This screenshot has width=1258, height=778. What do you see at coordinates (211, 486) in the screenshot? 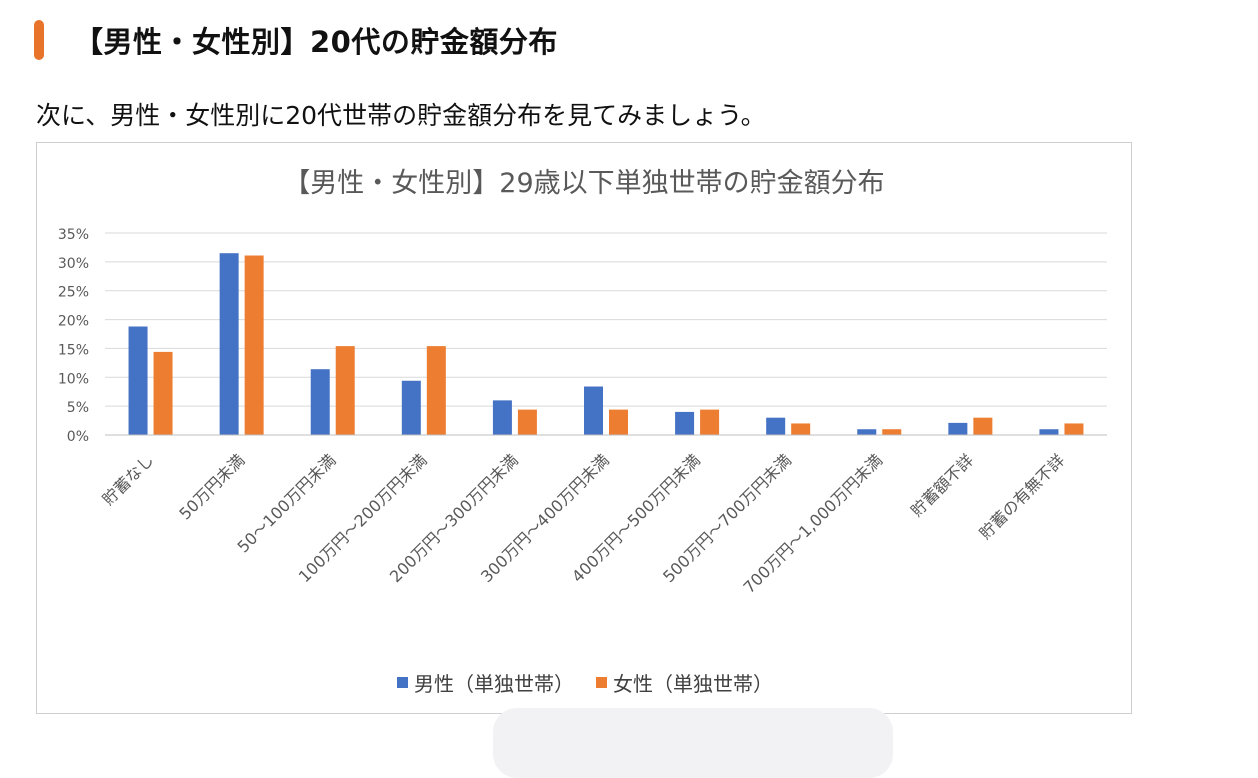
I see `x-category-label: 50万円未満` at bounding box center [211, 486].